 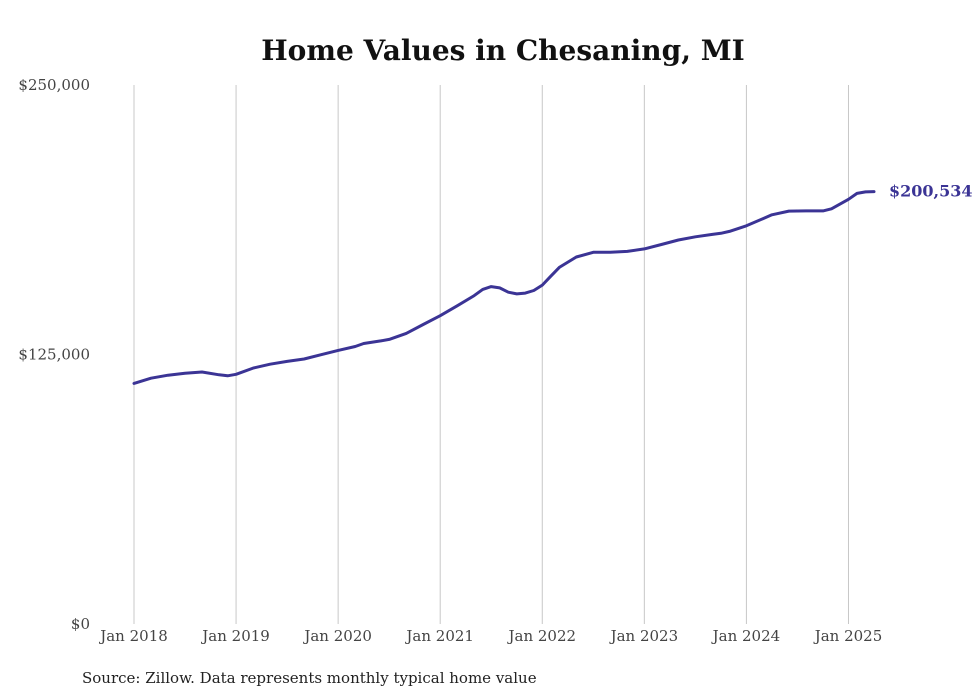 What do you see at coordinates (337, 636) in the screenshot?
I see `x-tick-label: Jan 2020` at bounding box center [337, 636].